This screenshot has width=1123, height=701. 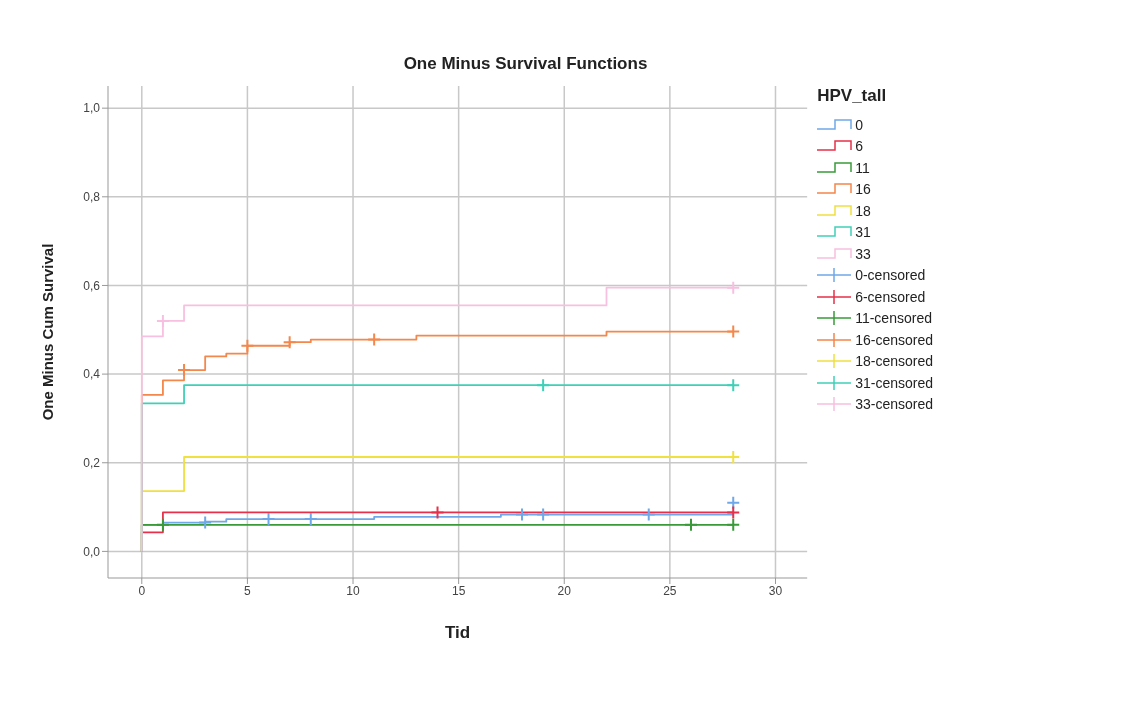 What do you see at coordinates (890, 296) in the screenshot?
I see `legend-label: 6-censored` at bounding box center [890, 296].